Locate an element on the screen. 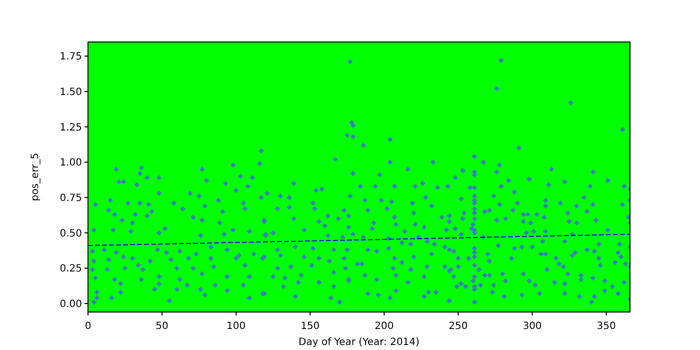  y-tick-label: 0.25 is located at coordinates (71, 269).